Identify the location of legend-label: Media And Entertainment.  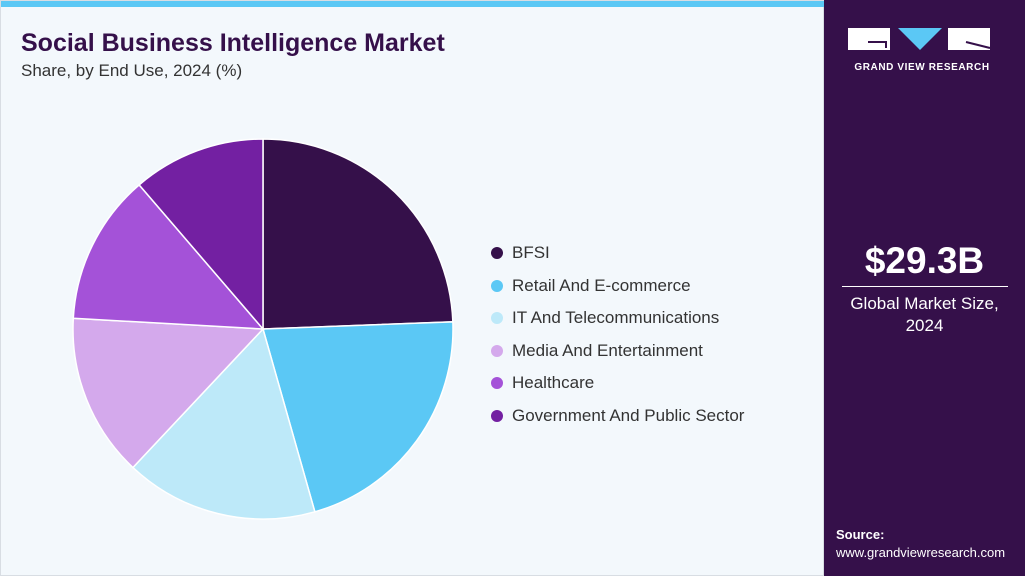
(607, 350).